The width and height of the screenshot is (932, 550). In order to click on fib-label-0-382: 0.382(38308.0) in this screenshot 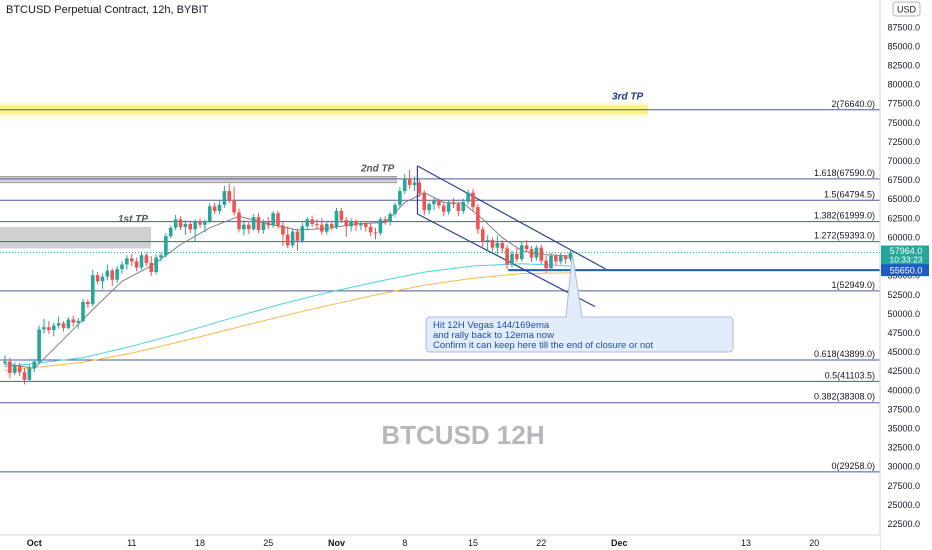, I will do `click(844, 397)`.